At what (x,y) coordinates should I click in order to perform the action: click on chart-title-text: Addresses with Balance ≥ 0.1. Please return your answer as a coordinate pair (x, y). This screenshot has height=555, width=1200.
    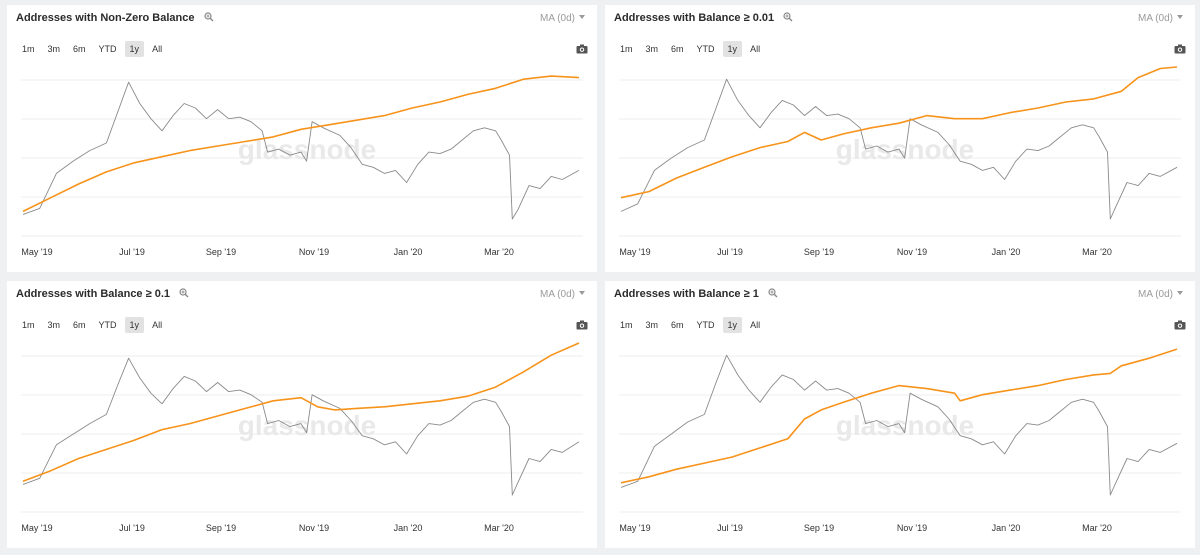
    Looking at the image, I should click on (93, 294).